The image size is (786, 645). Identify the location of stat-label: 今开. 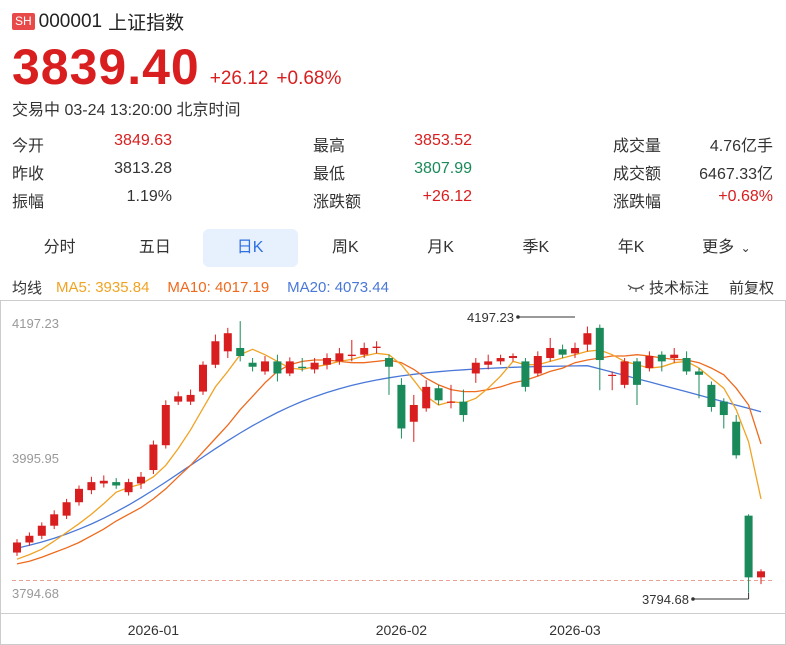
(28, 146).